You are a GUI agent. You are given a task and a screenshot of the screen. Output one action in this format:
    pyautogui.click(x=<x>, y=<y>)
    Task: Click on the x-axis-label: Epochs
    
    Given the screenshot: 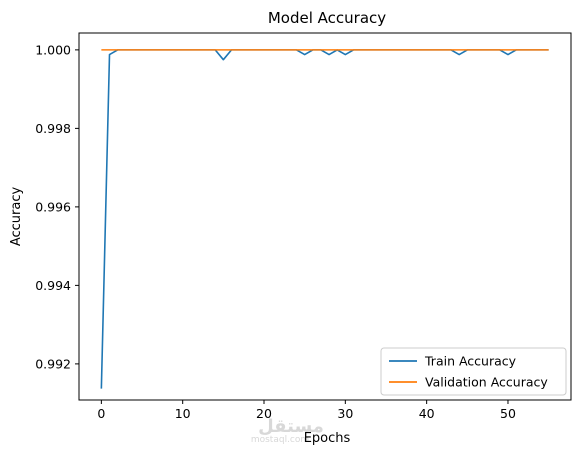 What is the action you would take?
    pyautogui.click(x=327, y=438)
    